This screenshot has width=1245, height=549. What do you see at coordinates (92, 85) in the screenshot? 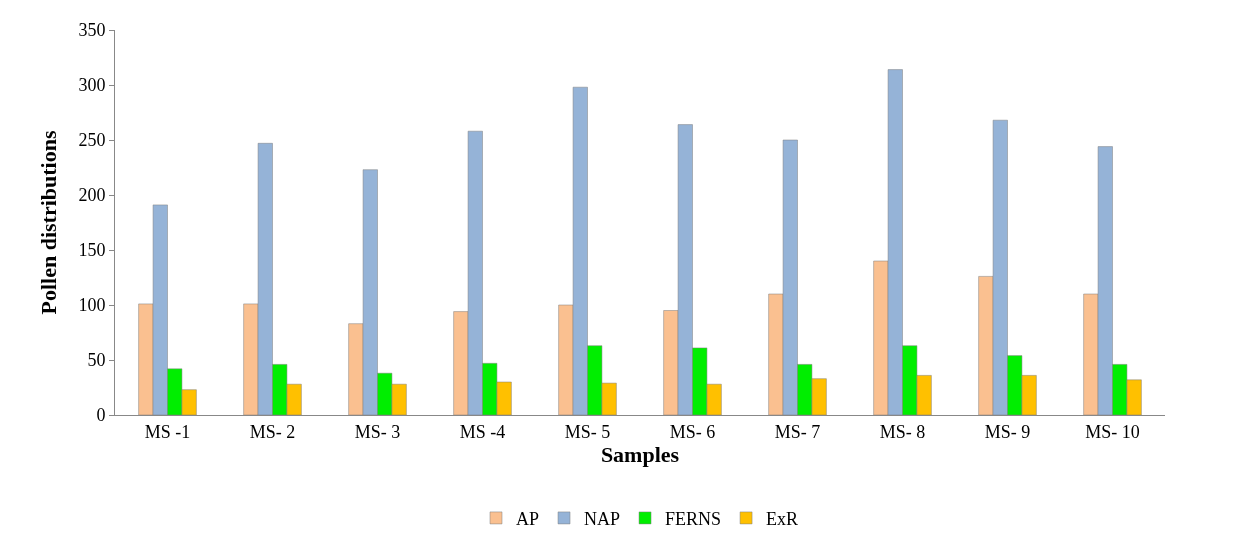
I see `y-tick-label: 300` at bounding box center [92, 85].